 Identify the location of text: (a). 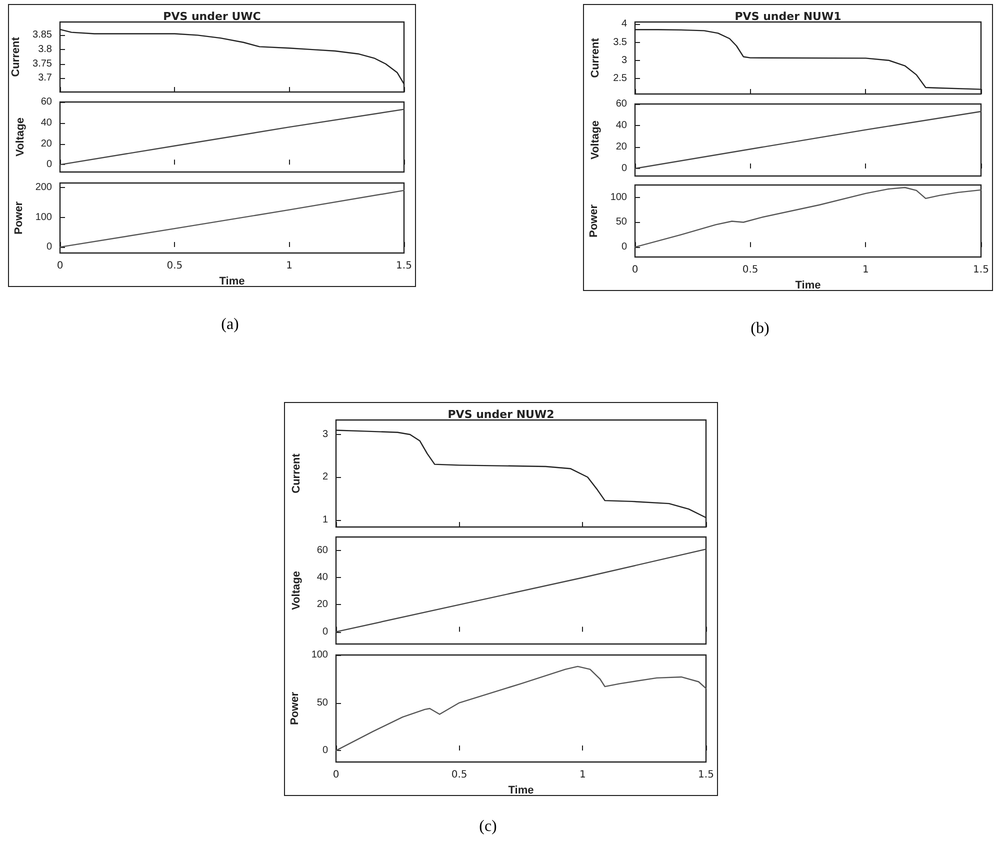
(230, 325).